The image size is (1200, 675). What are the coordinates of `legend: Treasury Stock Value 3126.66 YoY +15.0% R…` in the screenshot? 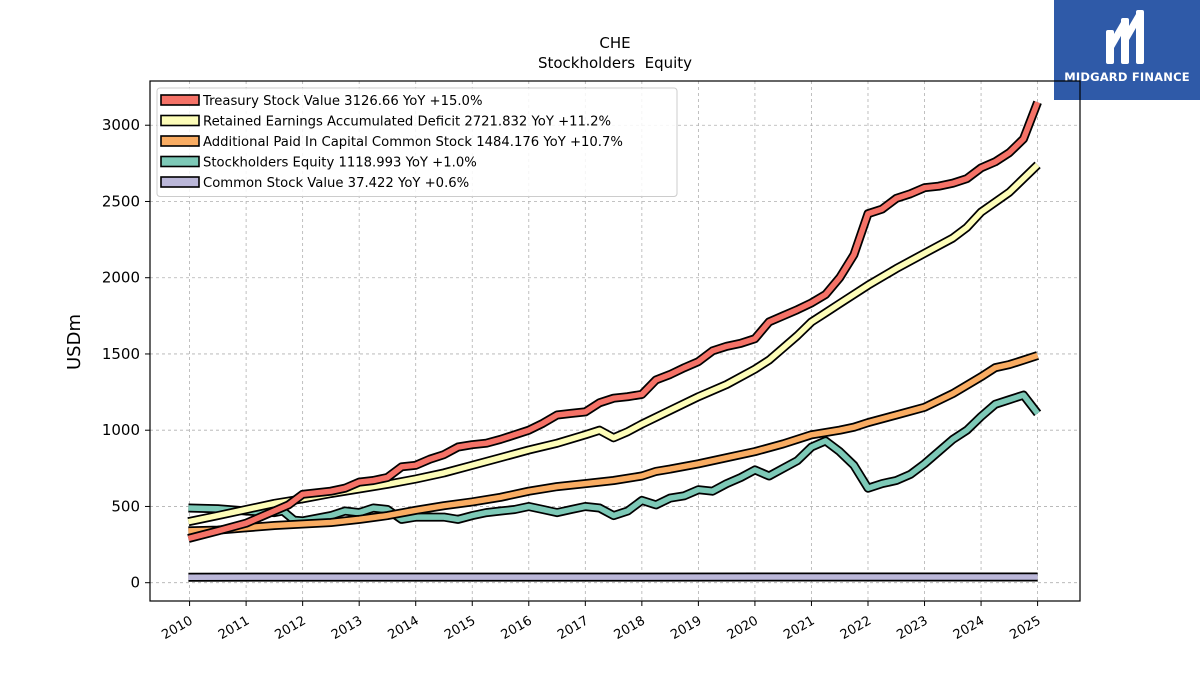 It's located at (417, 142).